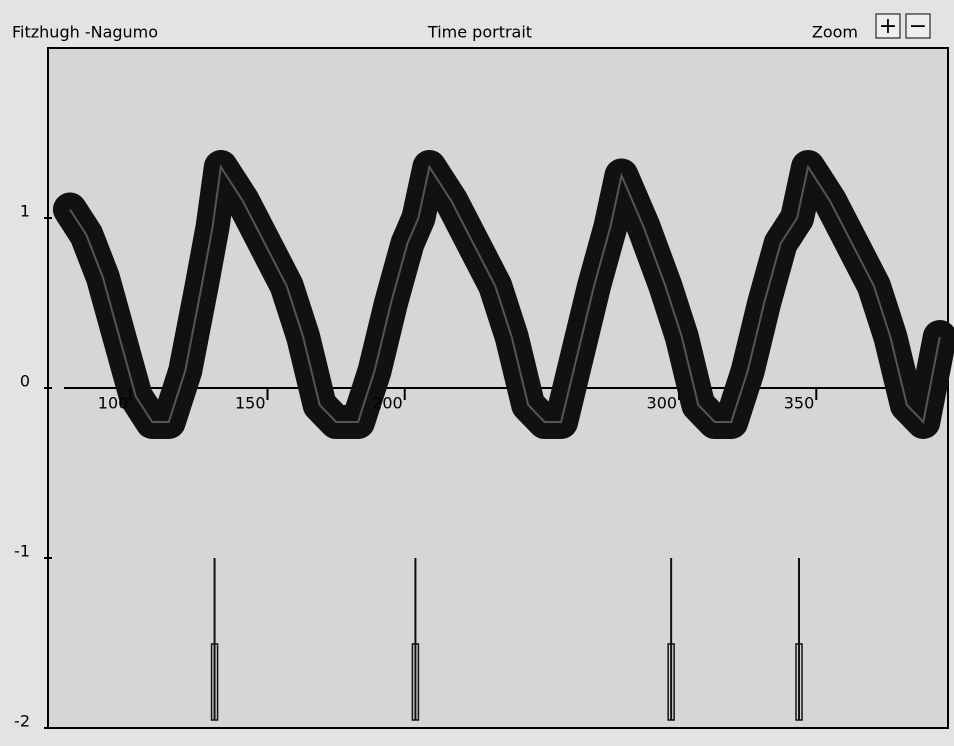 The width and height of the screenshot is (954, 746). I want to click on zoom-in-button: +, so click(888, 26).